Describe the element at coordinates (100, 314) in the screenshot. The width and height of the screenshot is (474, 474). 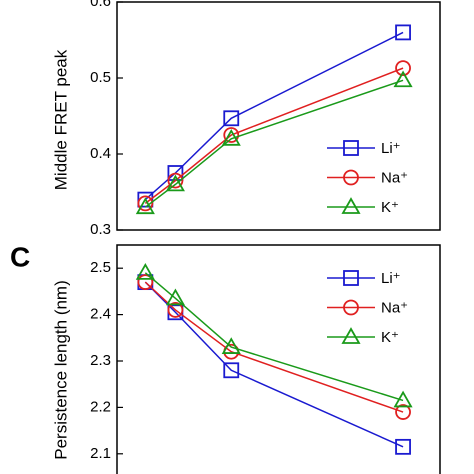
I see `y-tick-label: 2.4` at that location.